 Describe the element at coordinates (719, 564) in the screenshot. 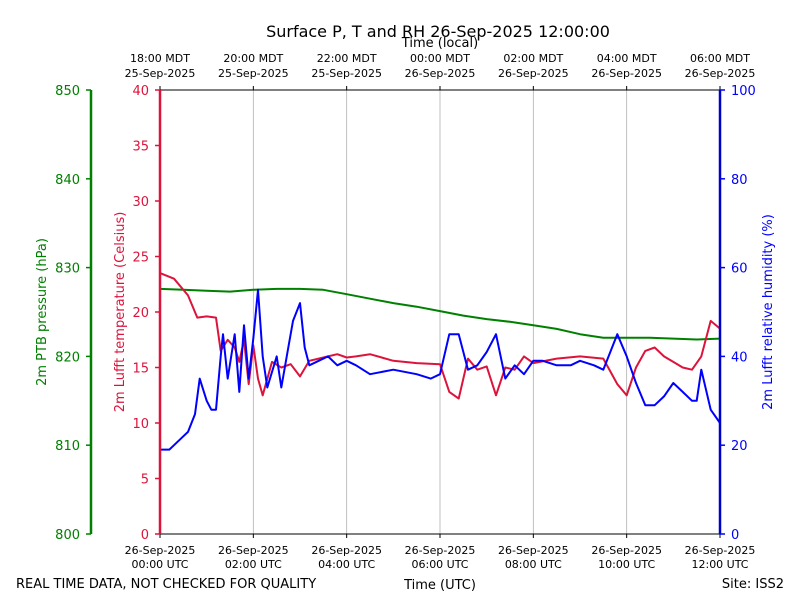

I see `x-tick-label-time: 12:00 UTC` at that location.